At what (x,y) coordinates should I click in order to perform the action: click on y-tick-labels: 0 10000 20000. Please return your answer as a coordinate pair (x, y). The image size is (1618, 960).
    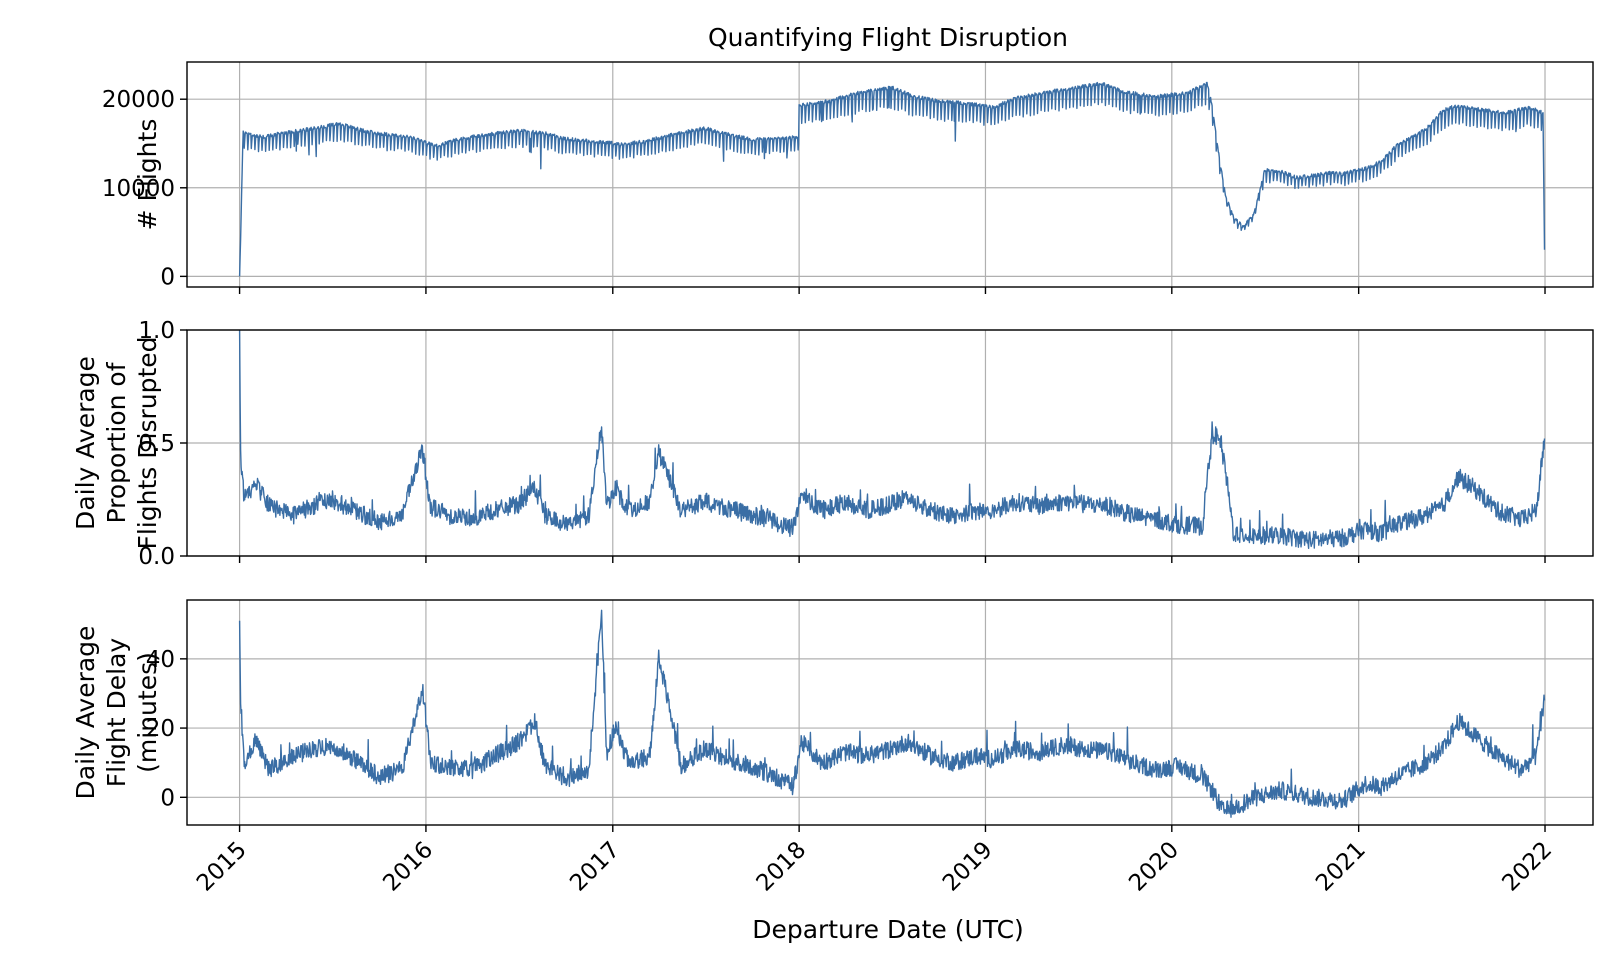
    Looking at the image, I should click on (138, 188).